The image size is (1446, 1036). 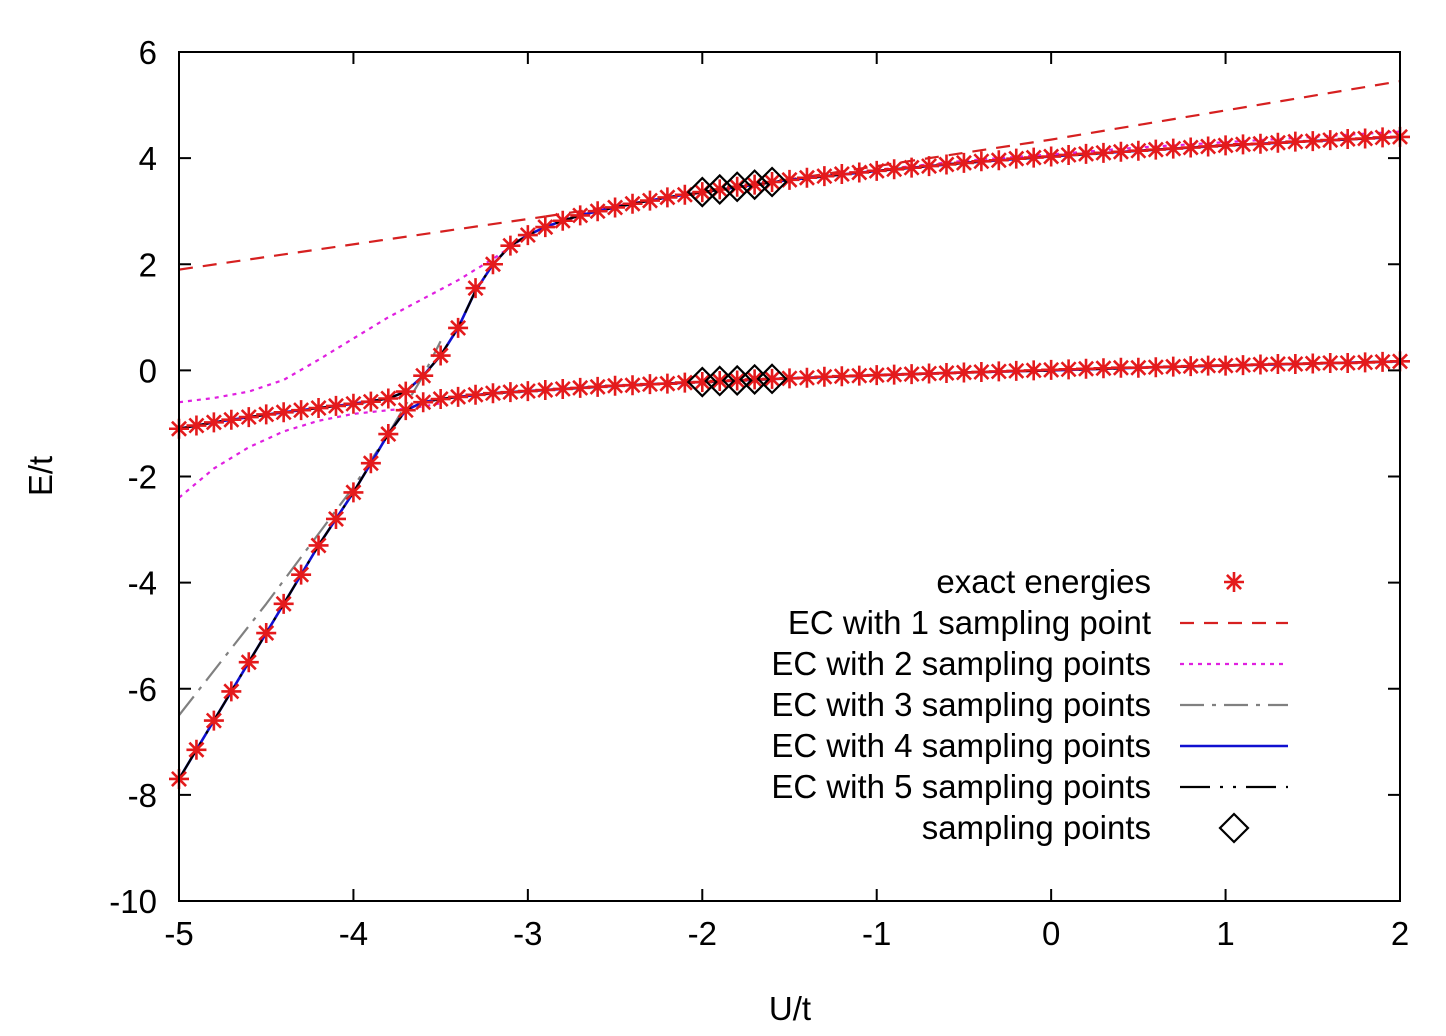 What do you see at coordinates (142, 795) in the screenshot?
I see `y-tick-label: -8` at bounding box center [142, 795].